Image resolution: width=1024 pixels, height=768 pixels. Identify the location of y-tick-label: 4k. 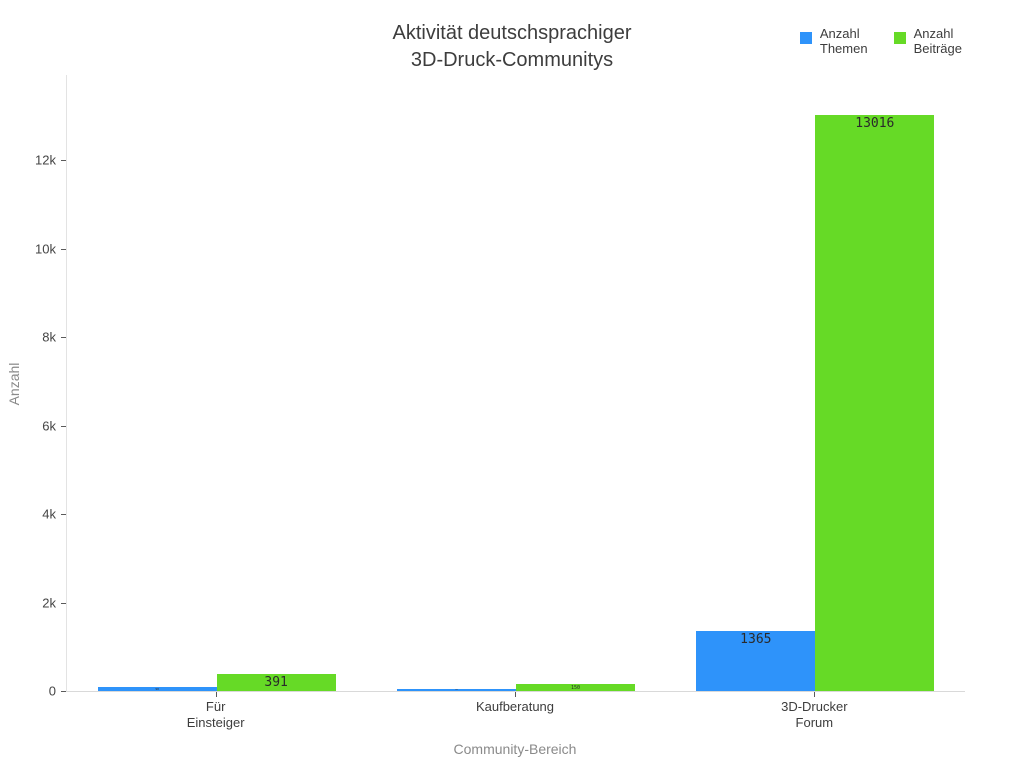
(49, 514).